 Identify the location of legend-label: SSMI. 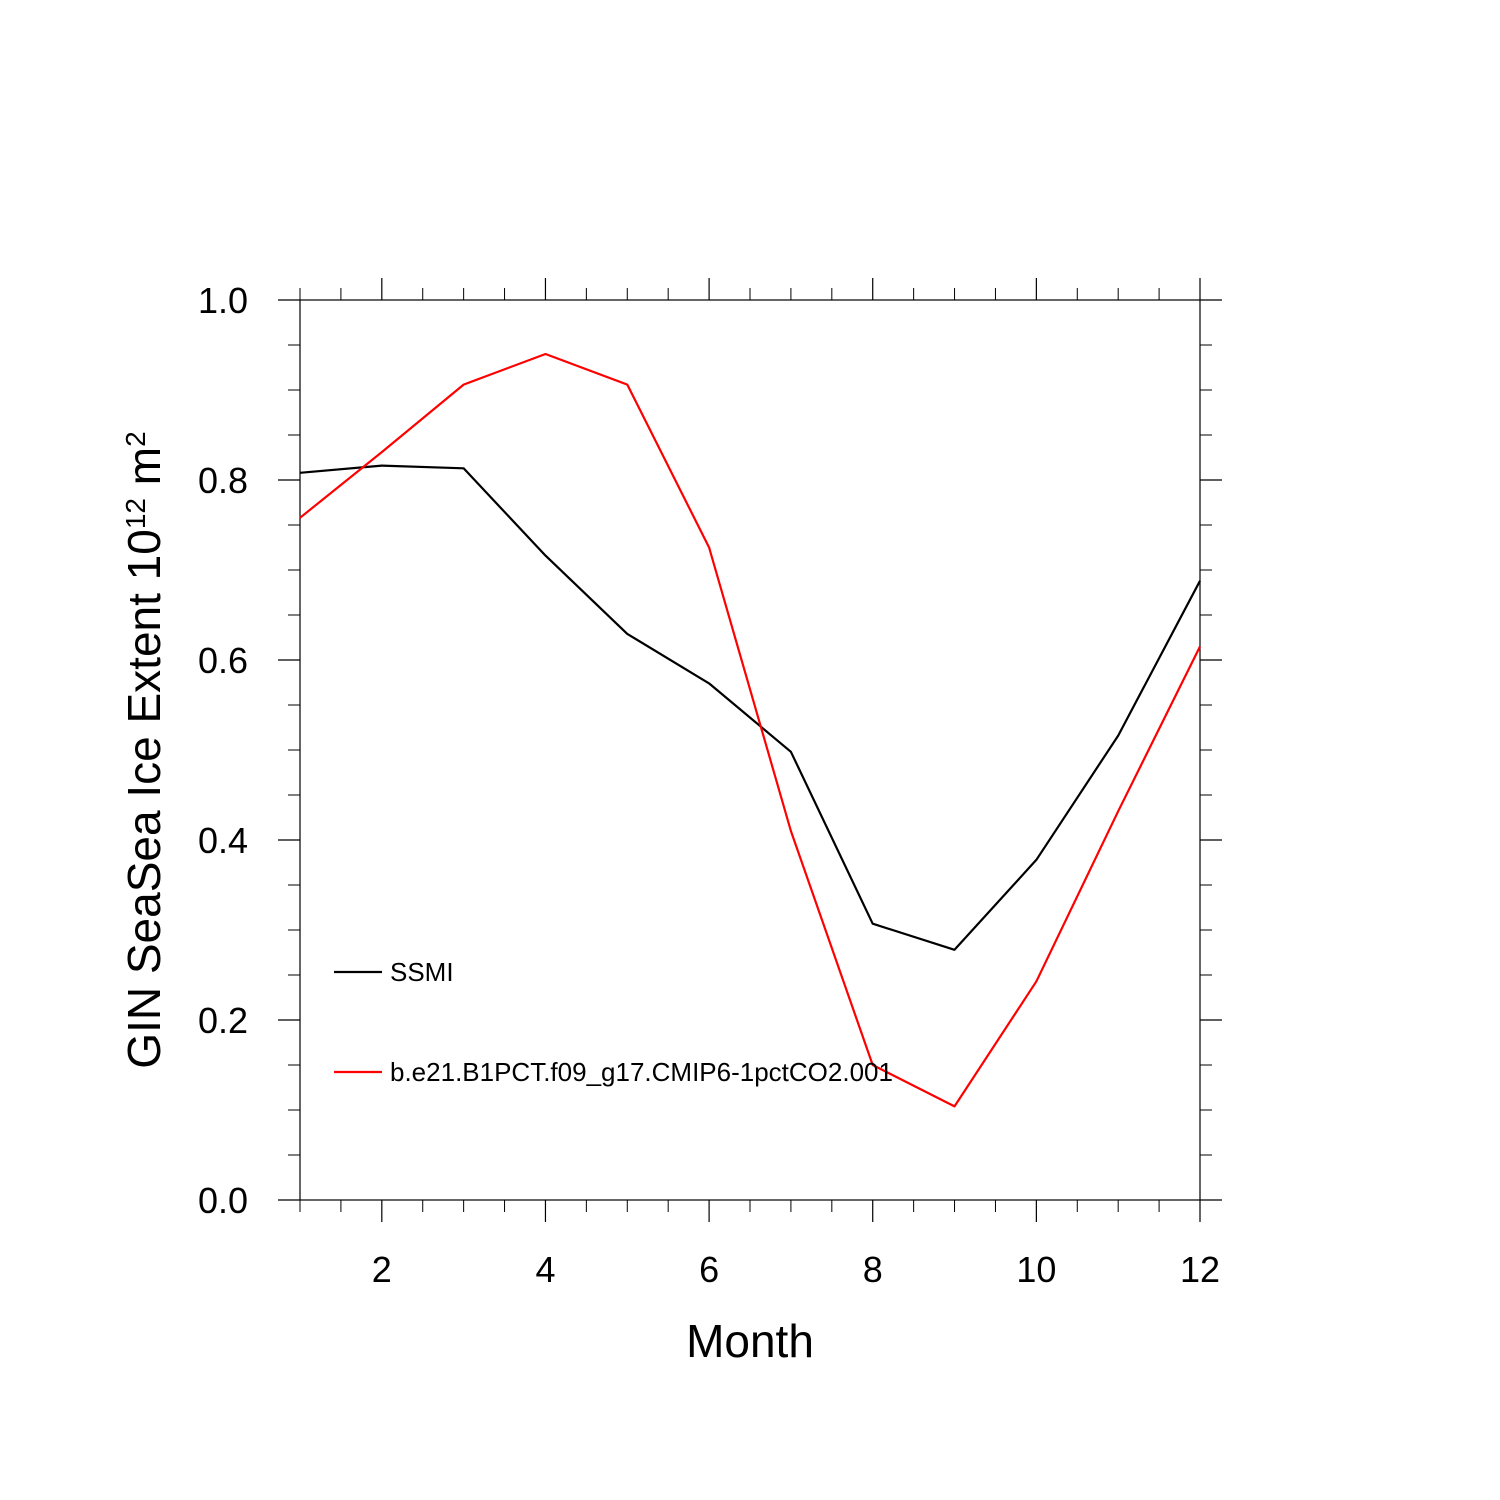
(422, 972).